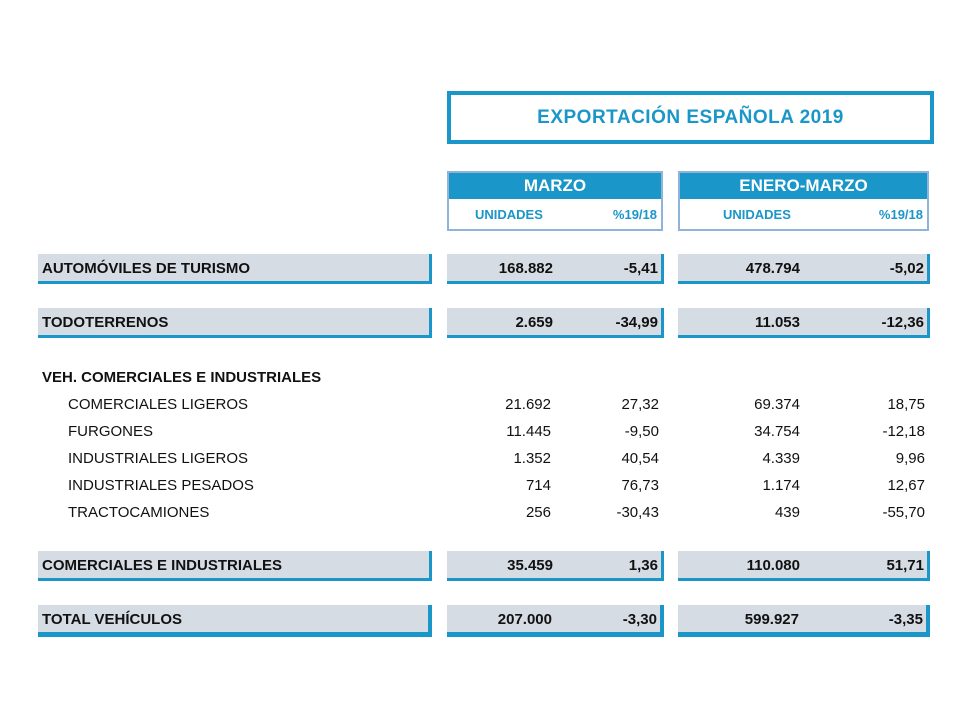 The height and width of the screenshot is (720, 960). What do you see at coordinates (528, 431) in the screenshot?
I see `marzo-units: 11.445` at bounding box center [528, 431].